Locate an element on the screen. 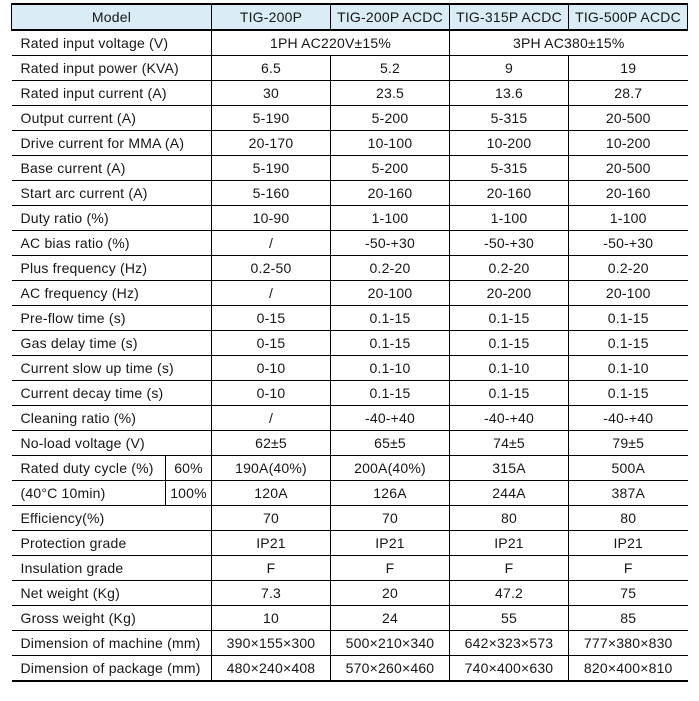 The width and height of the screenshot is (699, 701). value-cell: 126A is located at coordinates (390, 493).